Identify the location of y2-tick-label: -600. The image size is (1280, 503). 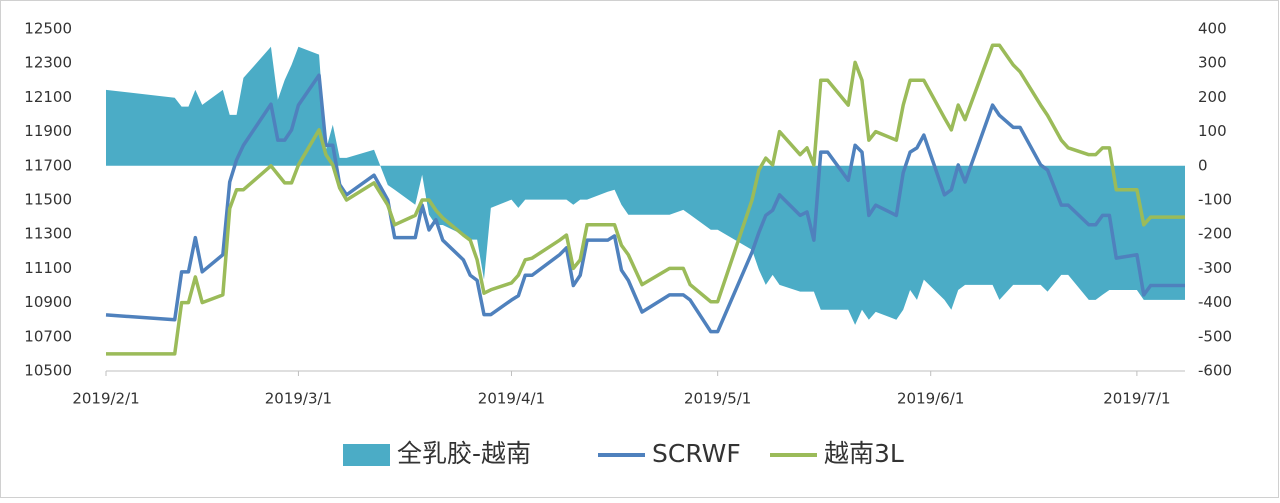
(1215, 371).